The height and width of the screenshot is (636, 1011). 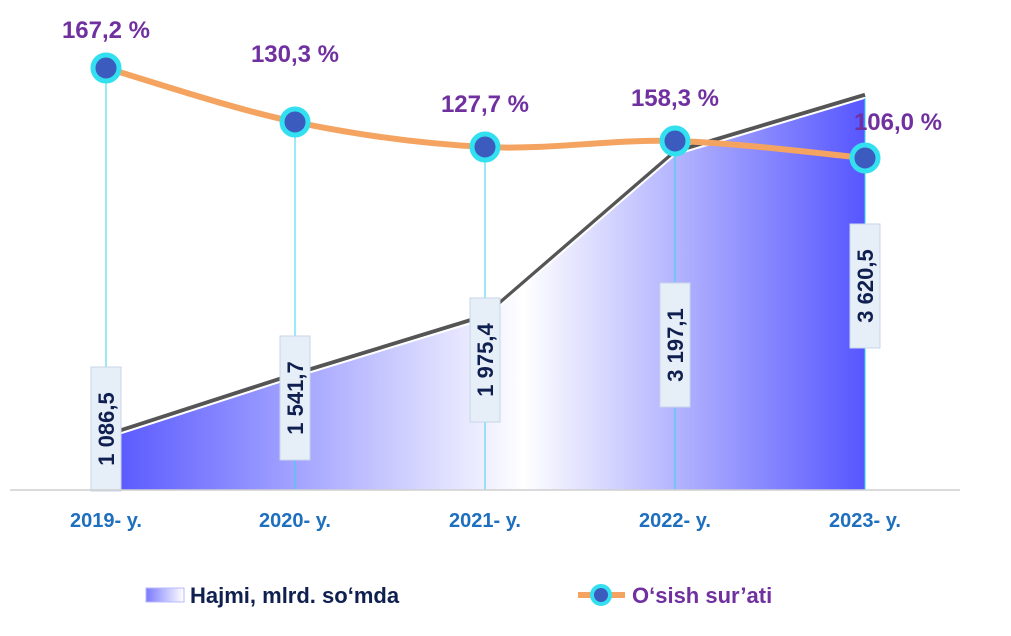 I want to click on area-value-text: 1 086,5, so click(x=106, y=428).